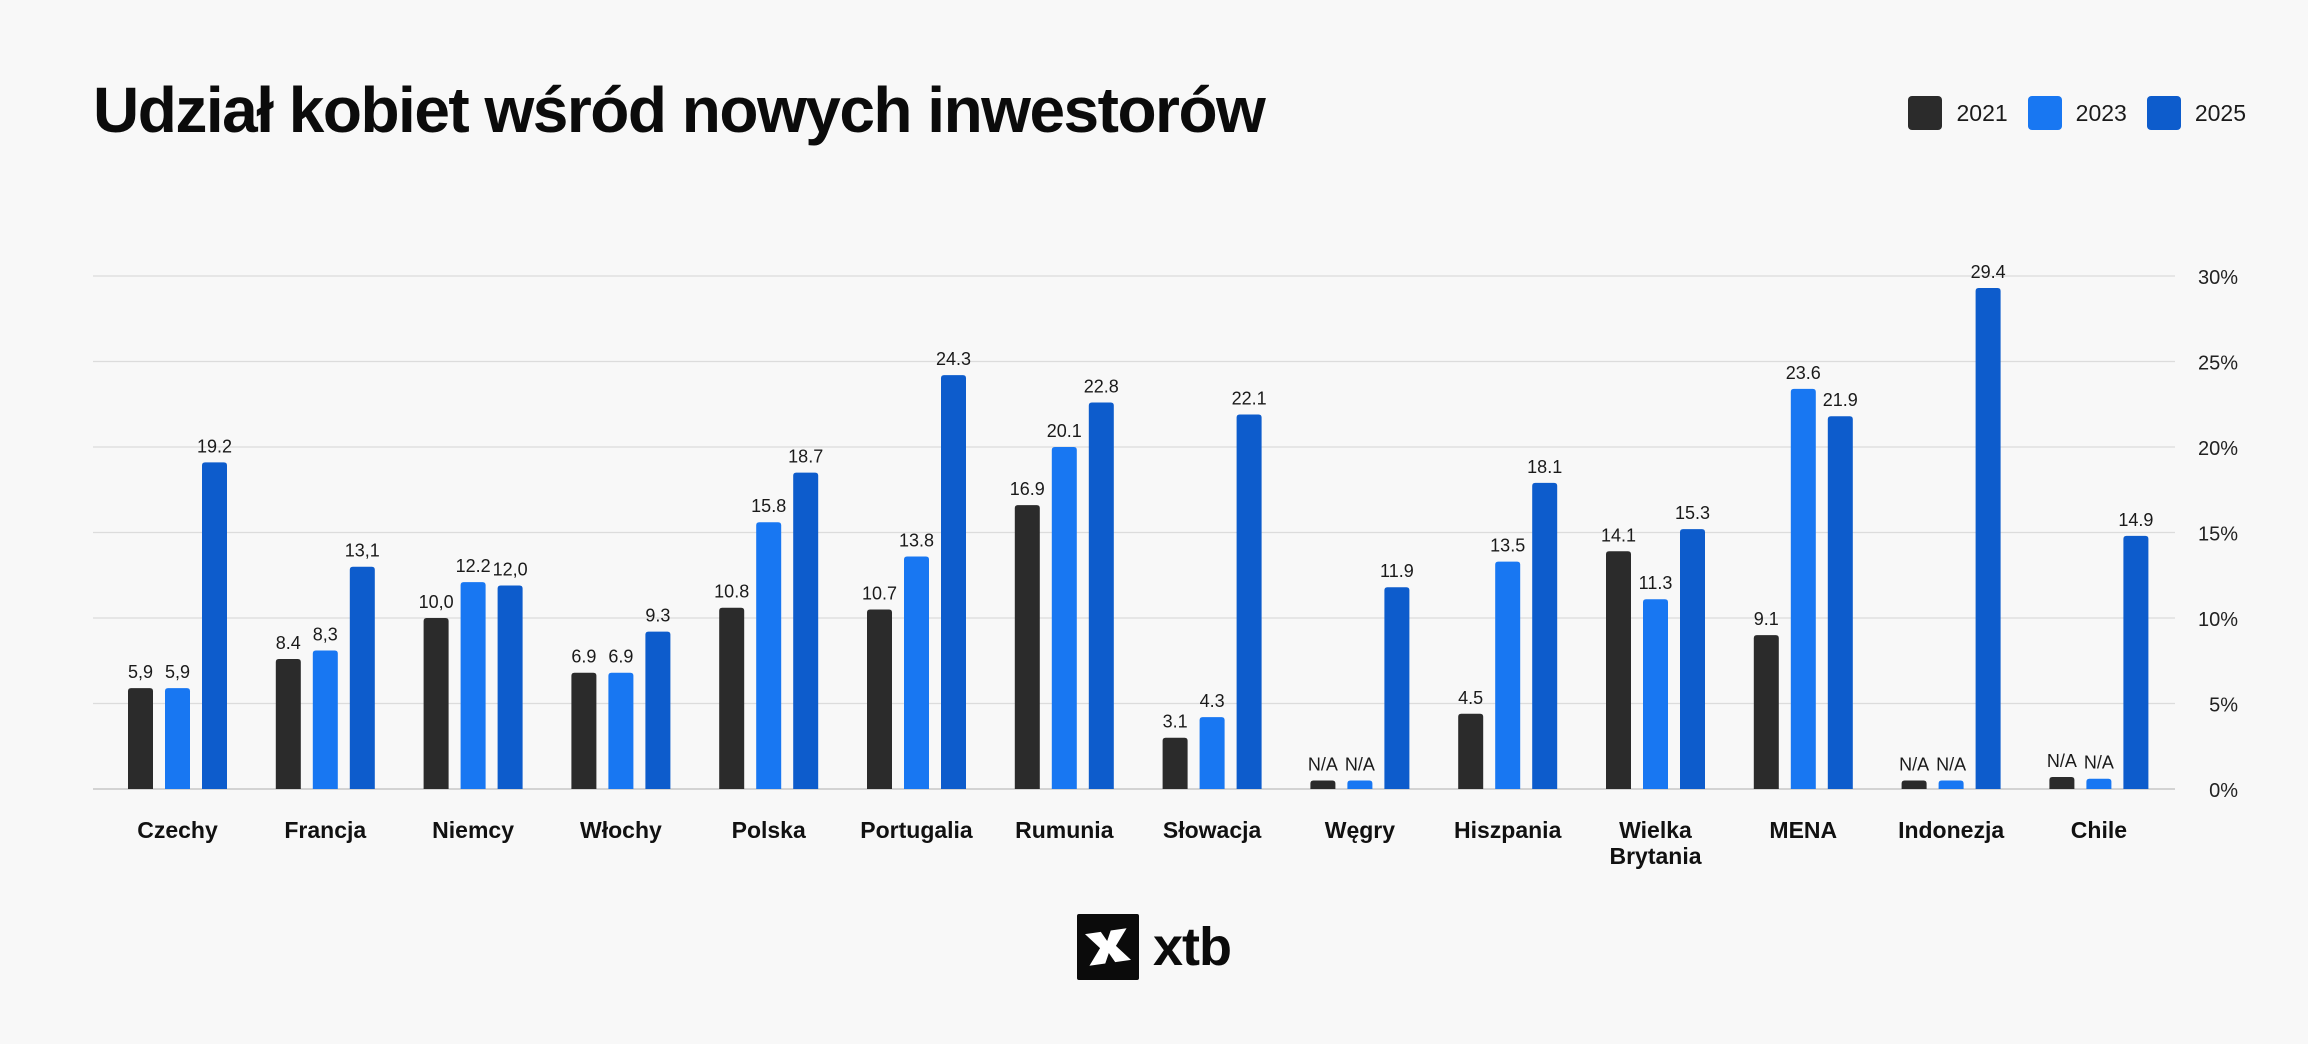 Image resolution: width=2308 pixels, height=1044 pixels. Describe the element at coordinates (1101, 387) in the screenshot. I see `data-label: 22.8` at that location.